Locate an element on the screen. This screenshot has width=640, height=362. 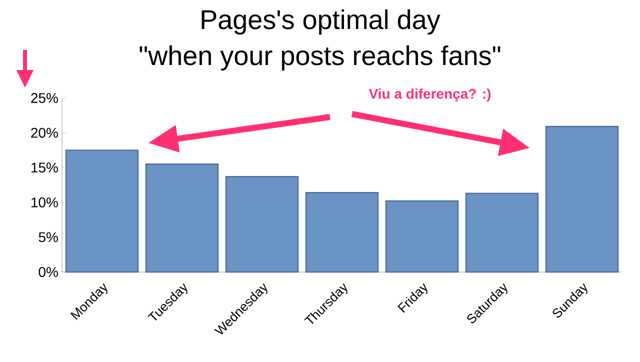
y-tick-label: 5% is located at coordinates (48, 237).